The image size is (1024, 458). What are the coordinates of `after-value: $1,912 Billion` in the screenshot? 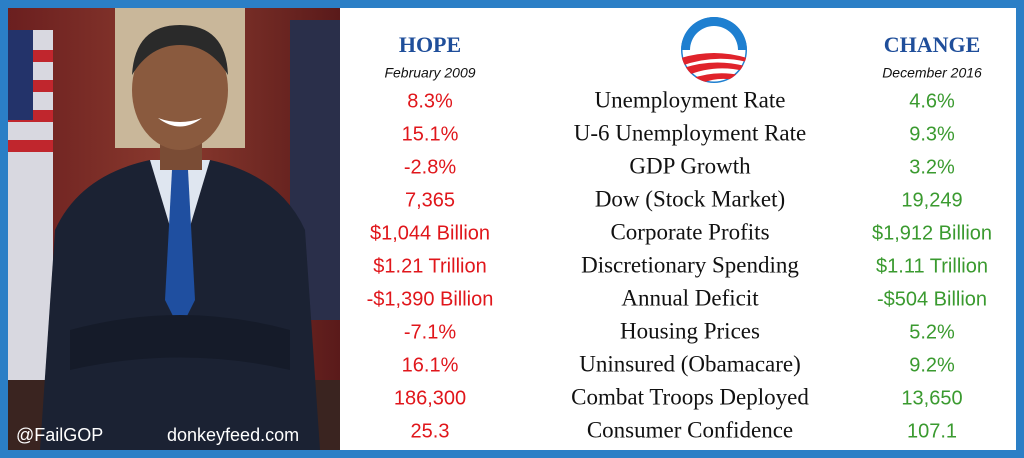 It's located at (932, 233).